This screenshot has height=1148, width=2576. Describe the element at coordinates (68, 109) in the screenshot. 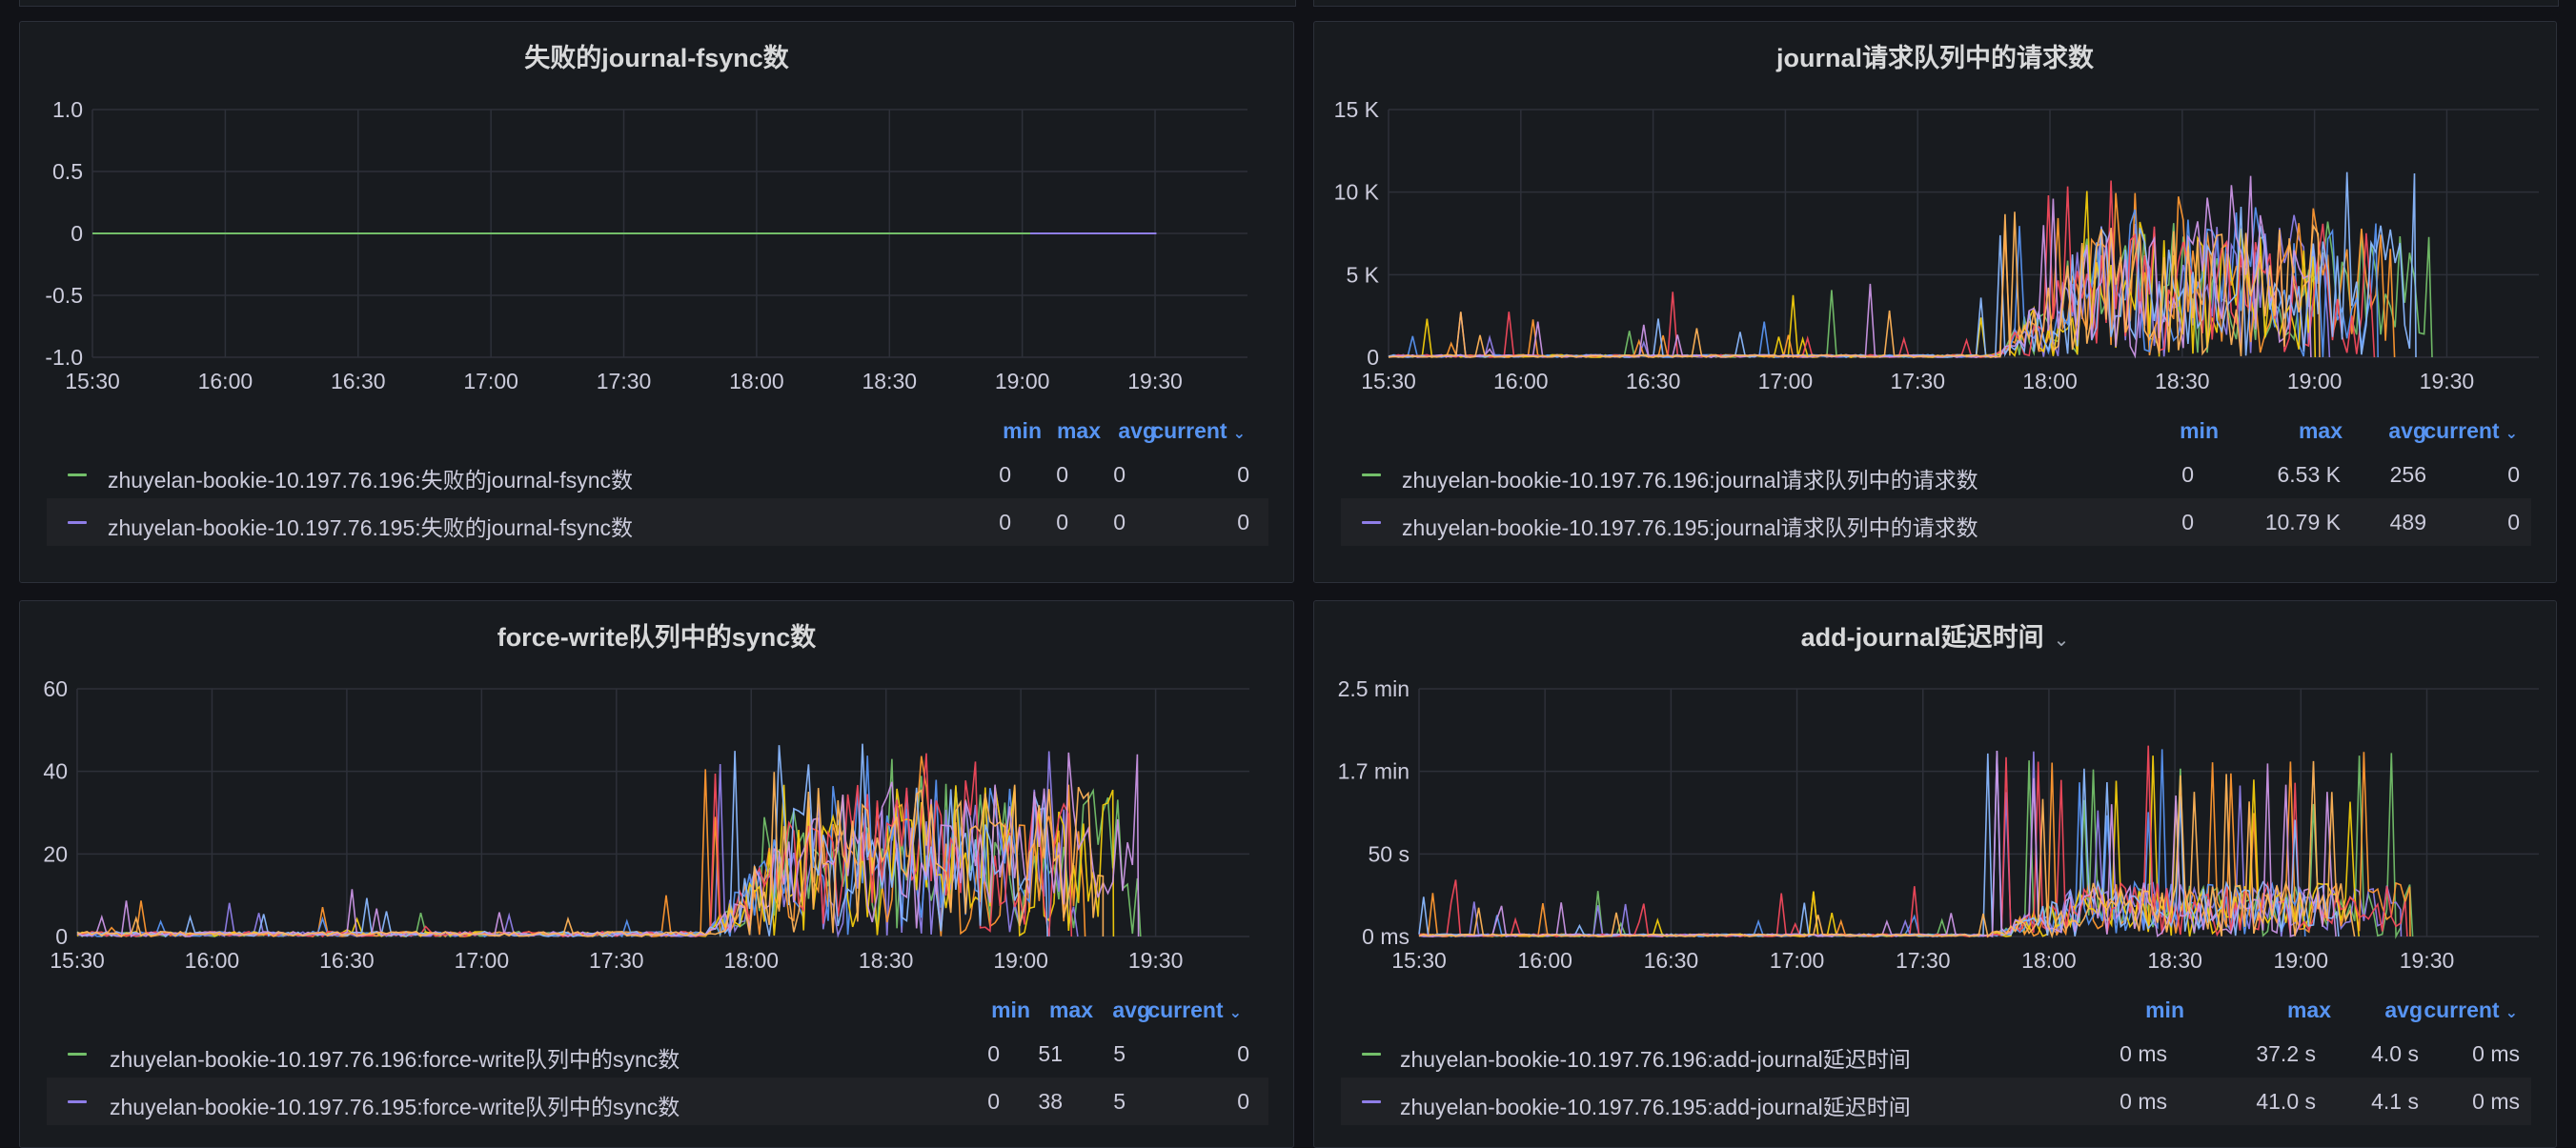

I see `y-tick-label: 1.0` at that location.